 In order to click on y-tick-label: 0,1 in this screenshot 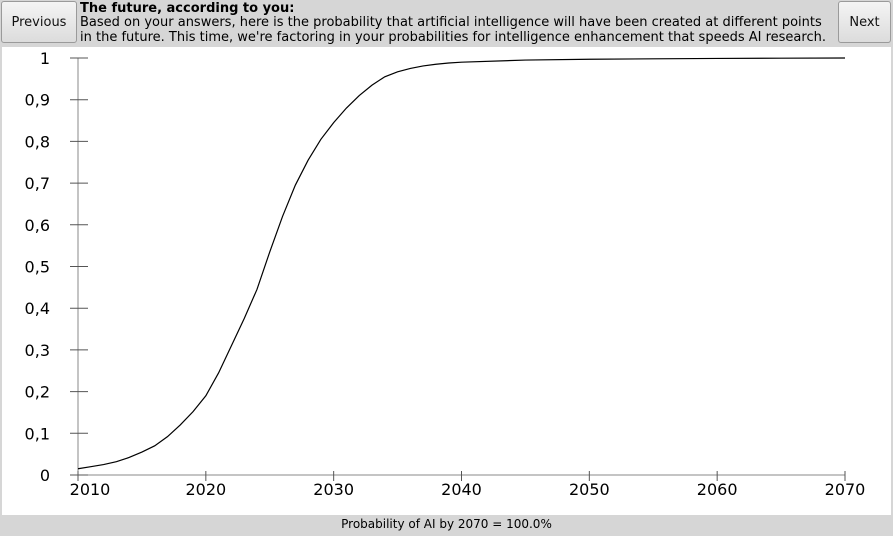, I will do `click(37, 433)`.